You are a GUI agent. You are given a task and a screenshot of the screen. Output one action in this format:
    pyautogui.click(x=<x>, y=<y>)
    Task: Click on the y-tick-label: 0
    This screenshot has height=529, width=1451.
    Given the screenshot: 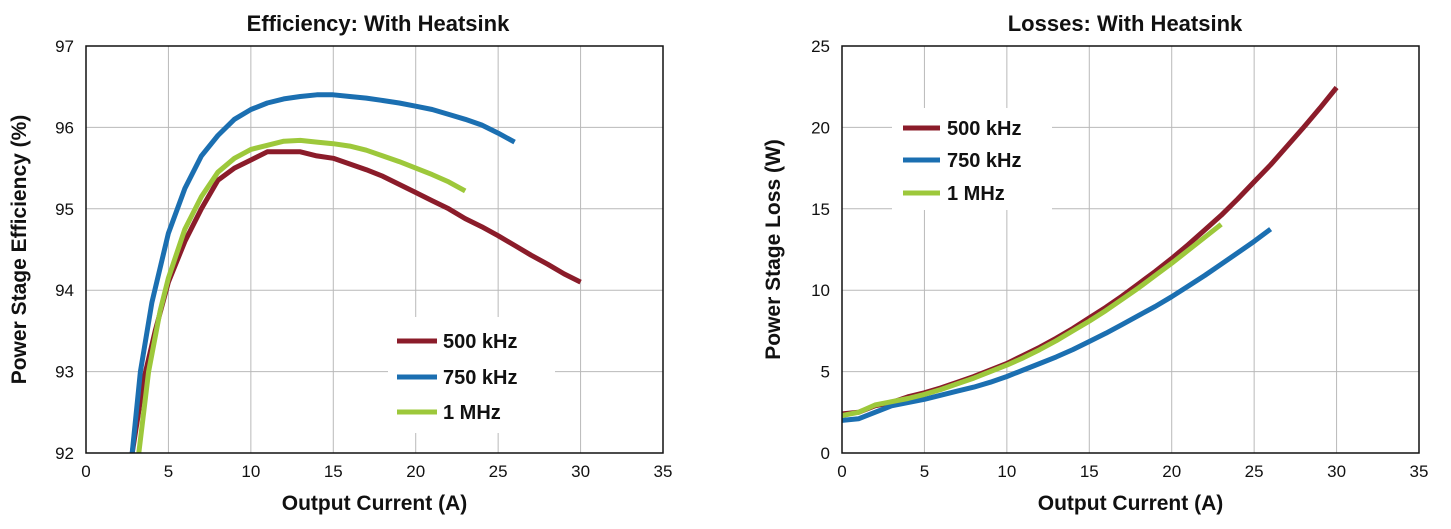 What is the action you would take?
    pyautogui.click(x=825, y=453)
    